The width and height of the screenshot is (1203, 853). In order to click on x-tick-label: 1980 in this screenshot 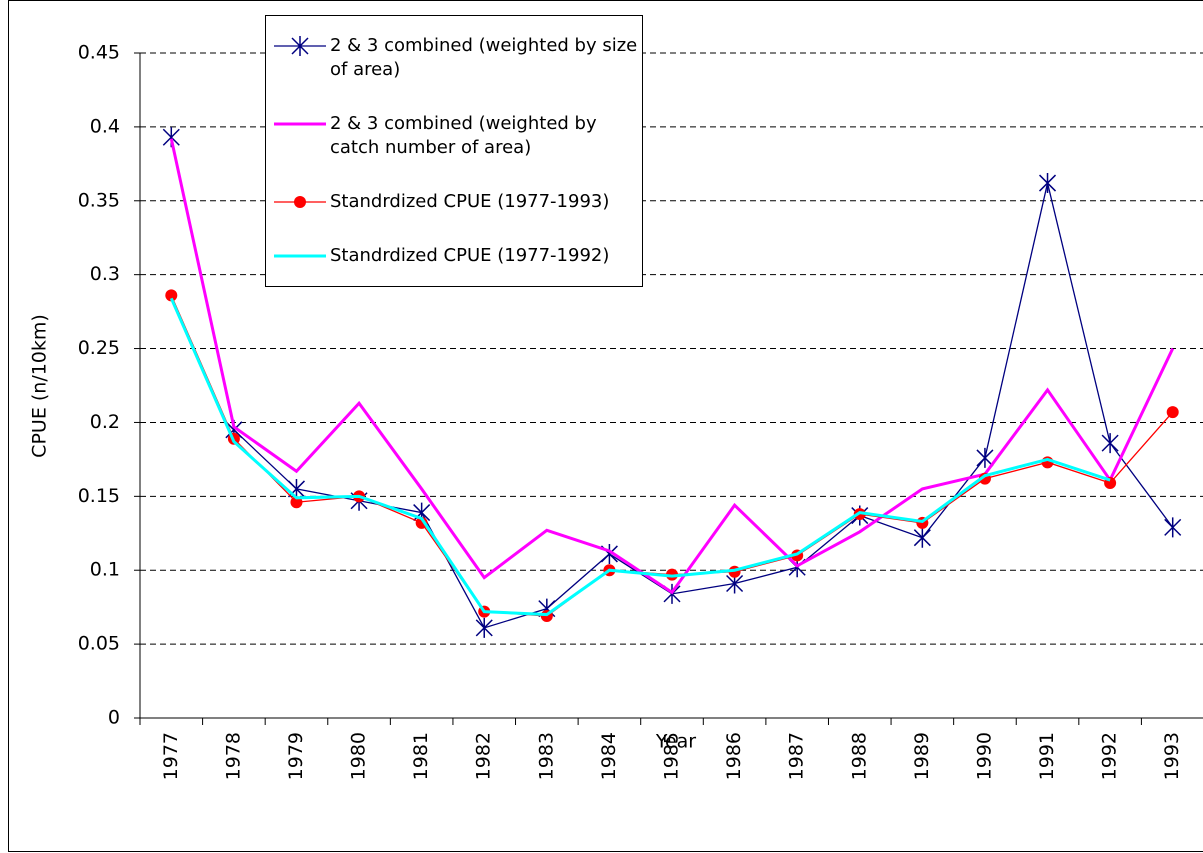, I will do `click(359, 756)`.